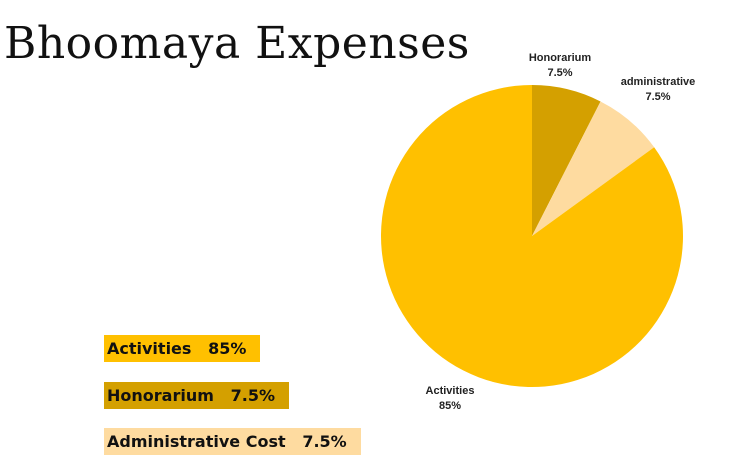 This screenshot has height=464, width=747. Describe the element at coordinates (566, 160) in the screenshot. I see `pie-slice-honorarium` at that location.